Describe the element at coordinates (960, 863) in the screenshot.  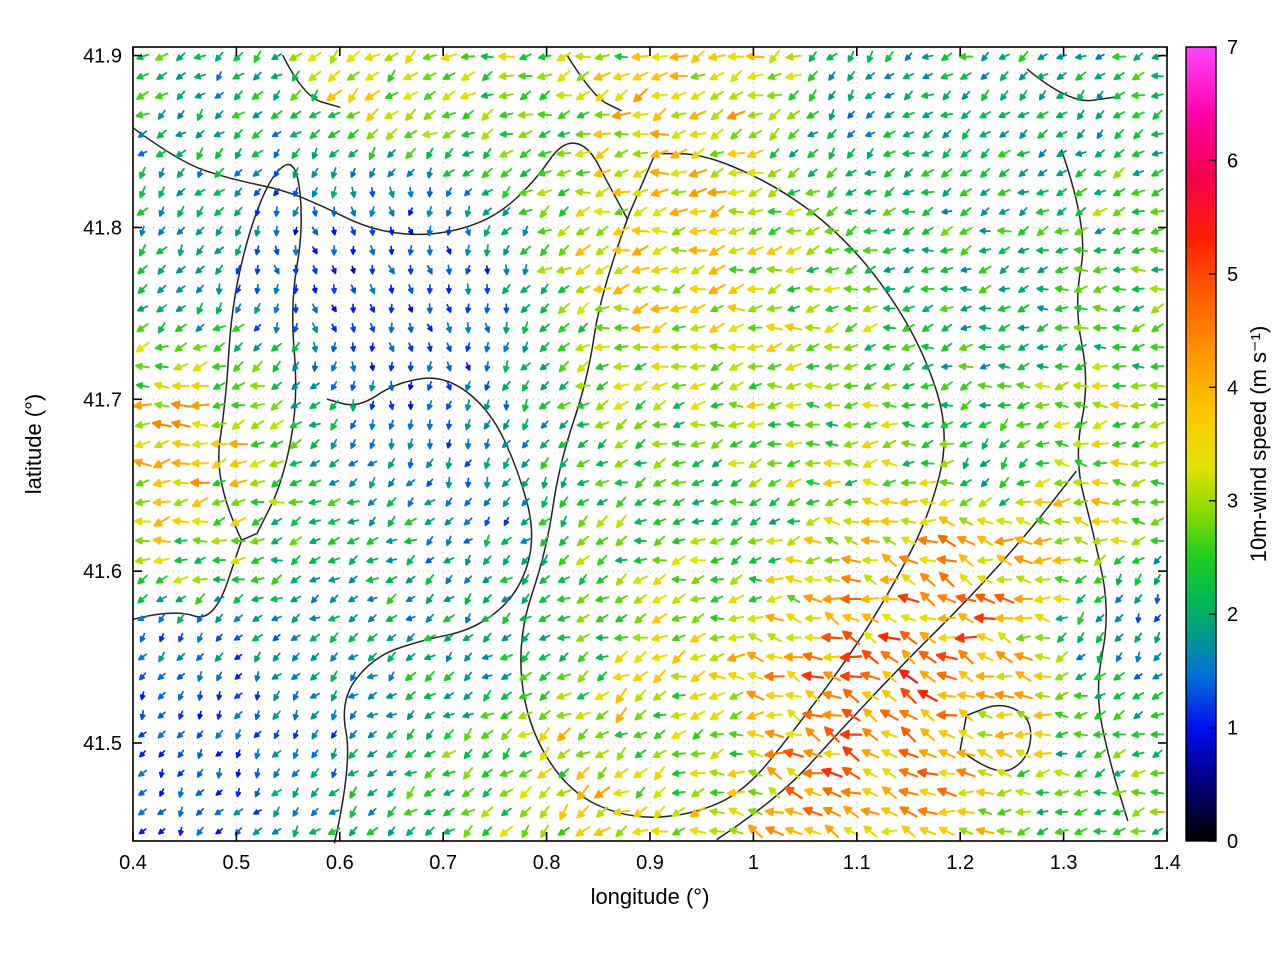
I see `svg-text: 1.2` at that location.